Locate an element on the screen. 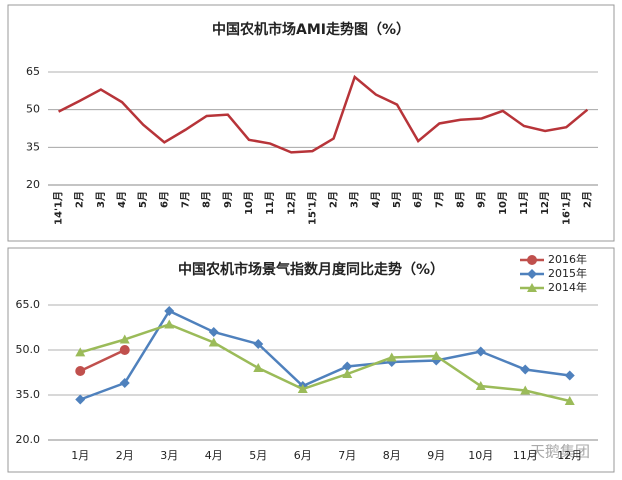 The height and width of the screenshot is (480, 622). legend-label: 2014年 is located at coordinates (567, 287).